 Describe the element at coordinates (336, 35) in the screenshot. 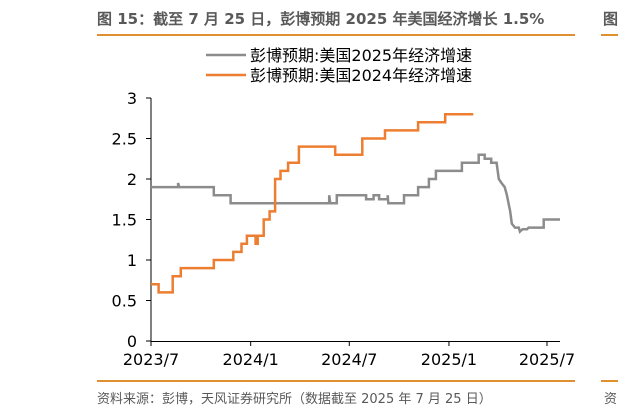

I see `title-rule` at that location.